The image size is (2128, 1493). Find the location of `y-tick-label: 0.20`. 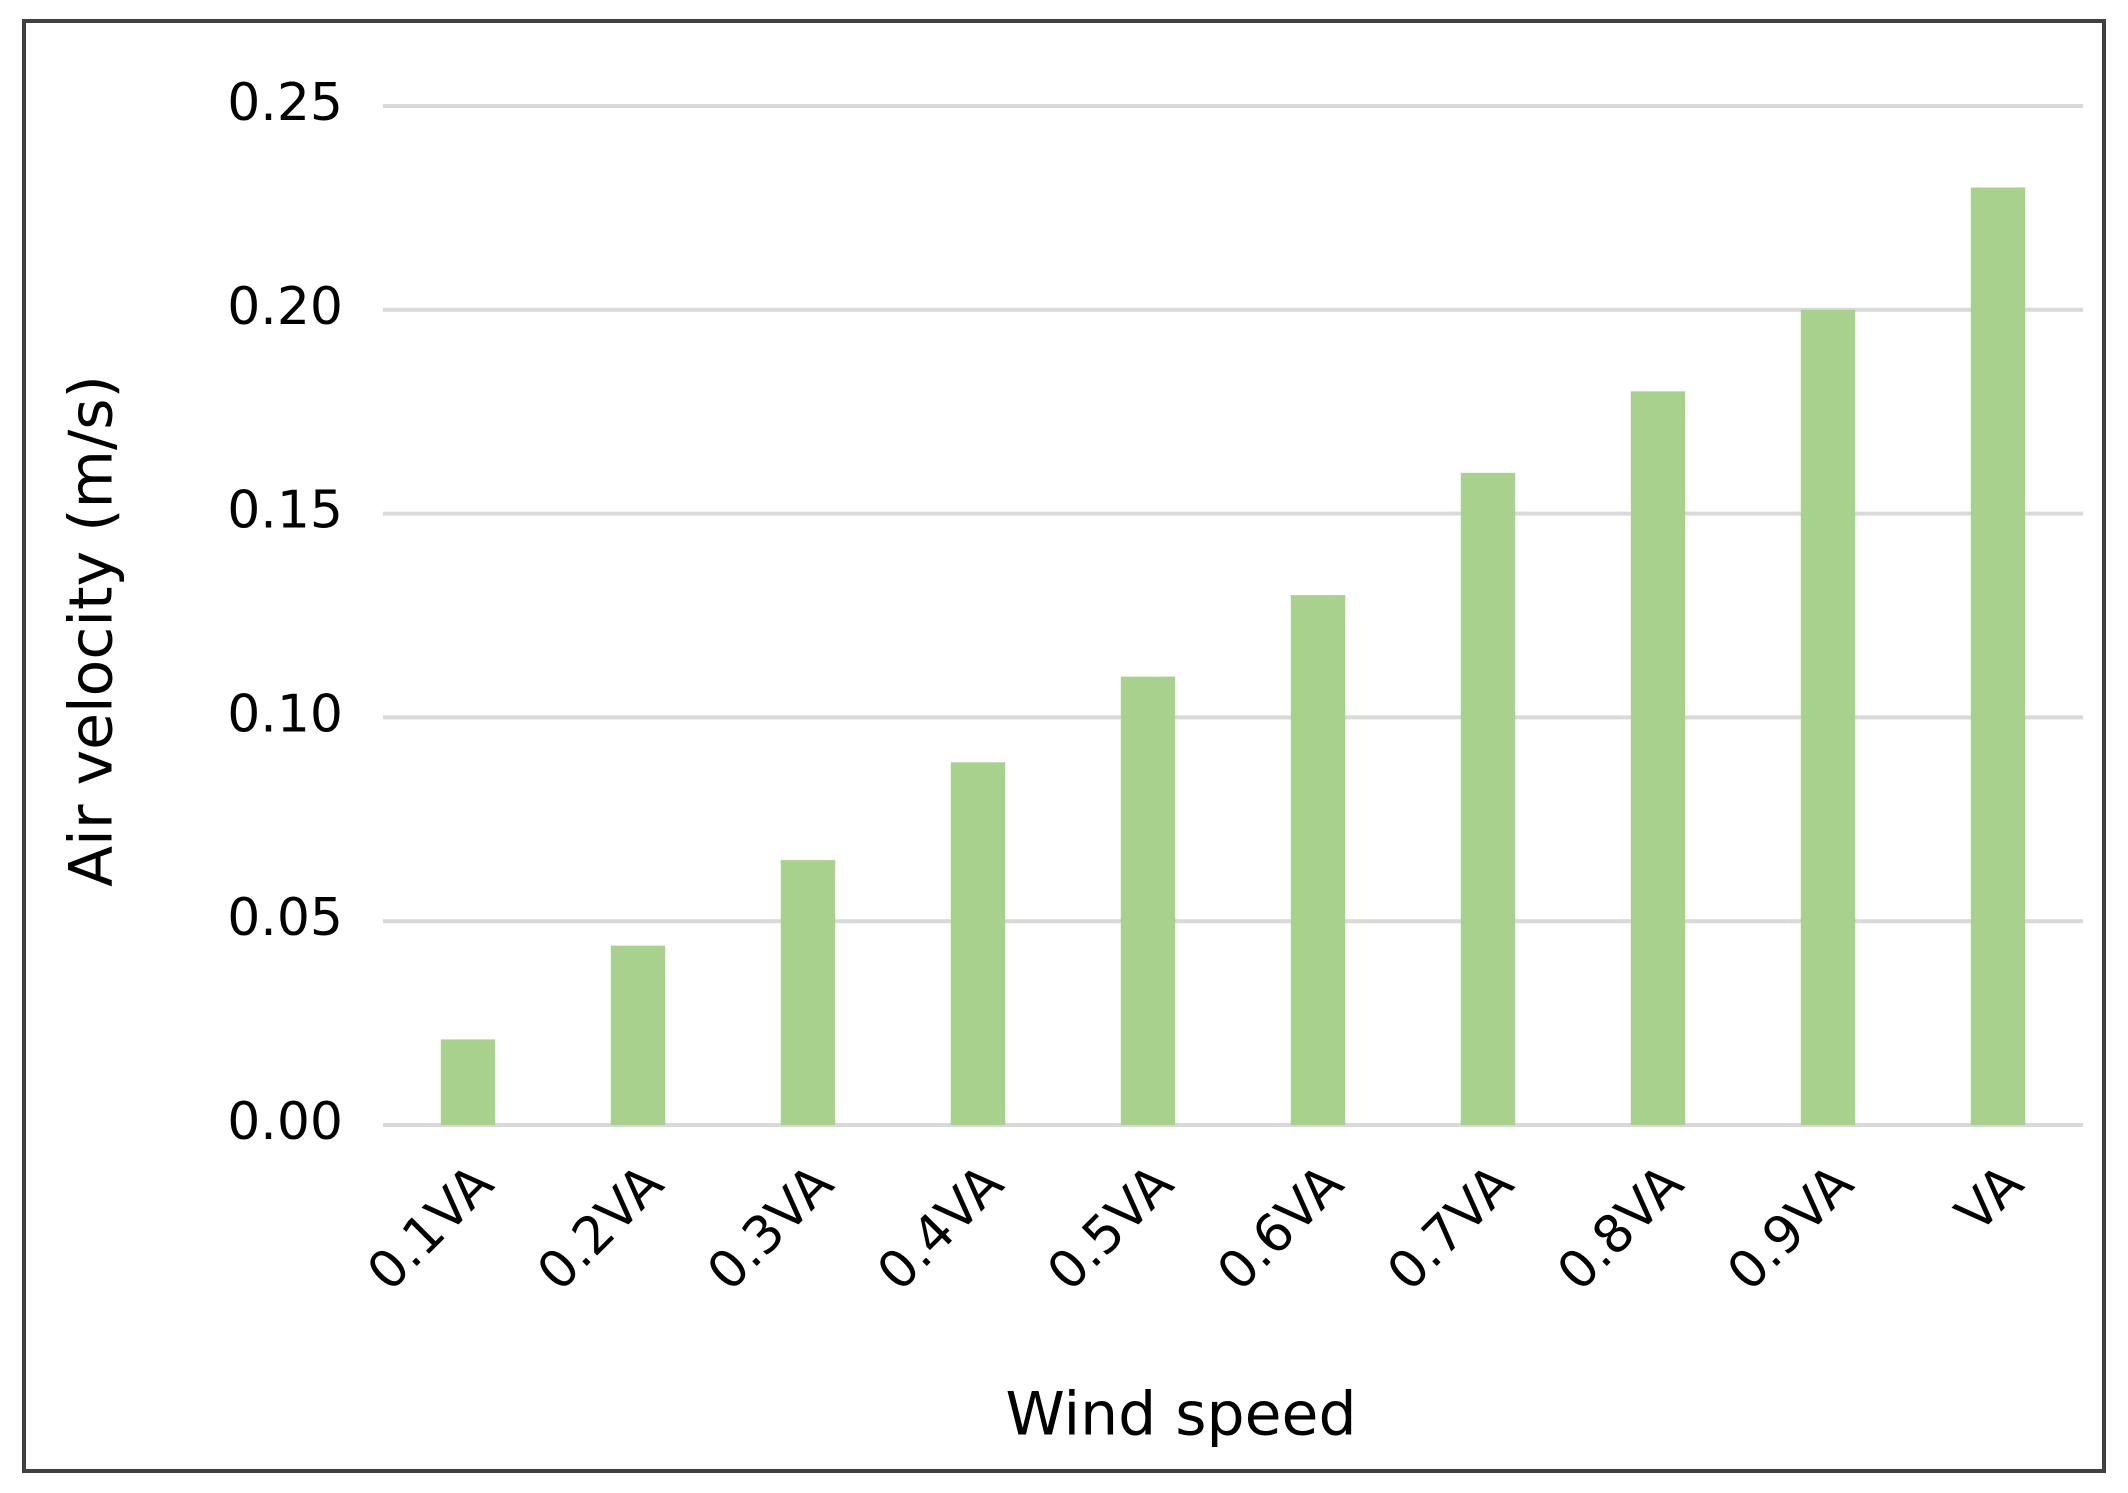

y-tick-label: 0.20 is located at coordinates (285, 307).